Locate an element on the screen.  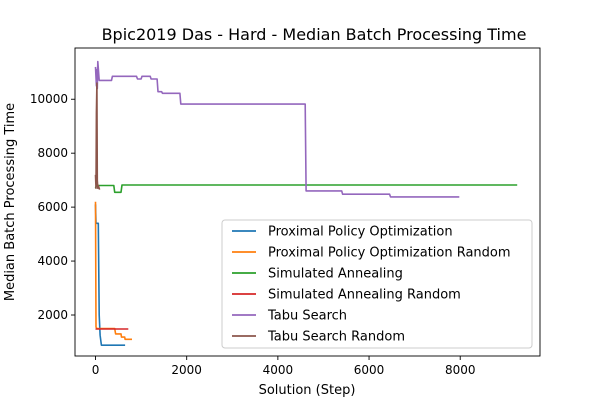
y-tick-label: 4000 is located at coordinates (52, 261).